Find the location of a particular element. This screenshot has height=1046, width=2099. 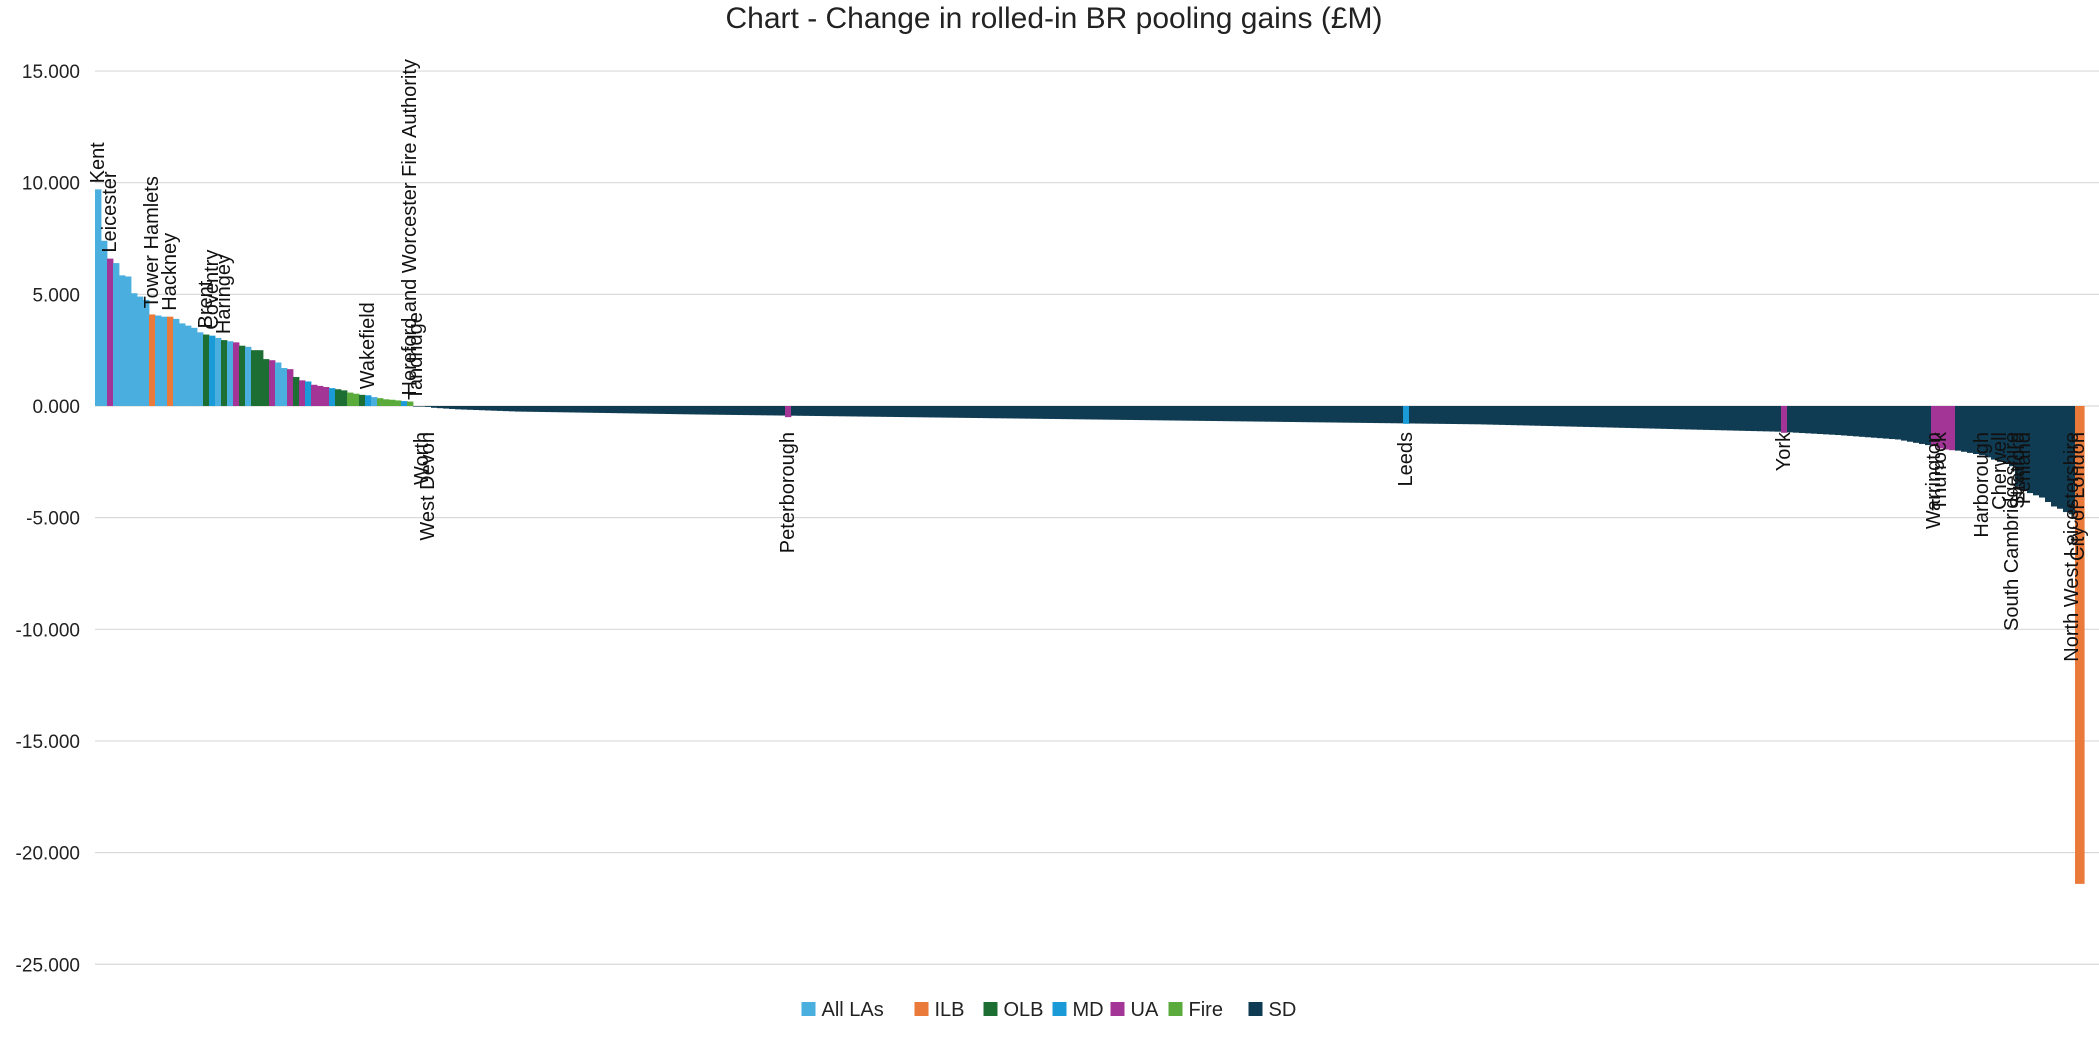

y-tick-label: 0.000 is located at coordinates (56, 407).